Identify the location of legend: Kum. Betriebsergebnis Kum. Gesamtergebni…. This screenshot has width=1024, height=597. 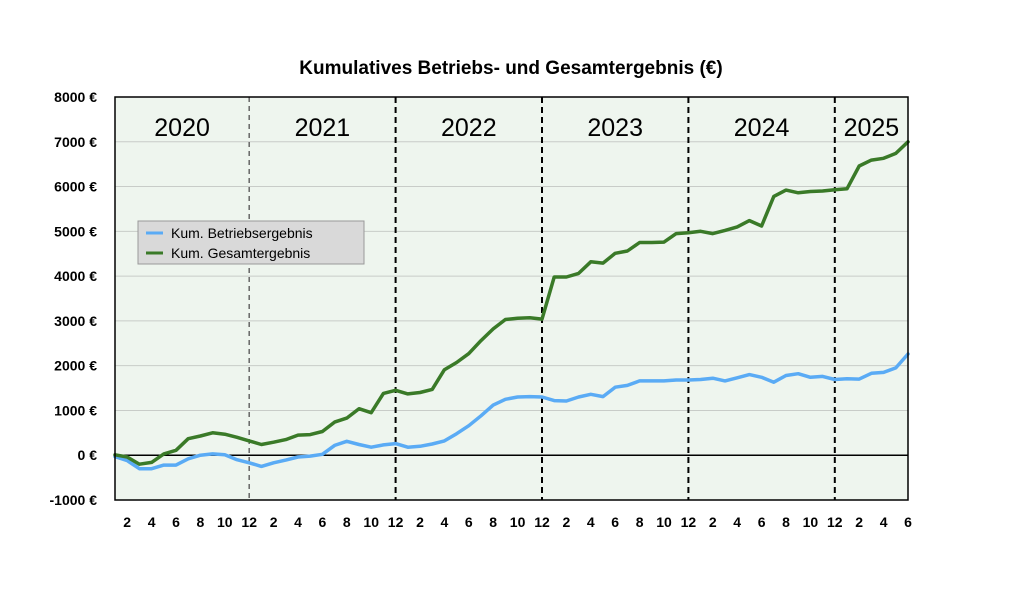
(251, 242).